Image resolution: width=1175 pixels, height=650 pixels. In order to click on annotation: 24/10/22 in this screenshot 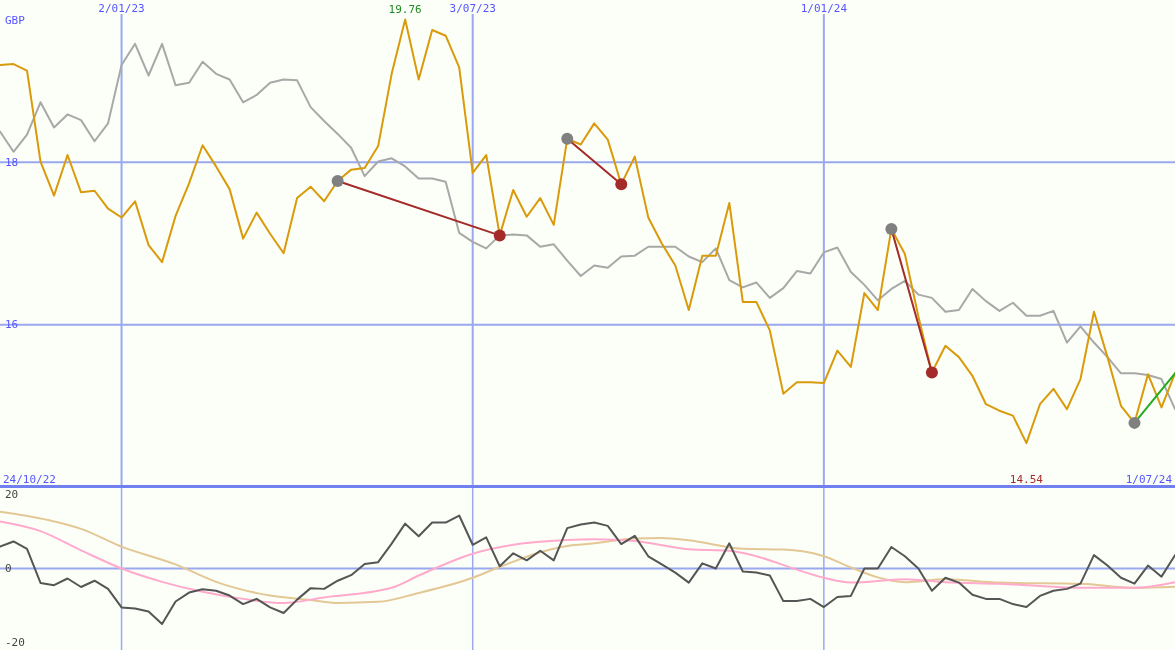, I will do `click(29, 479)`.